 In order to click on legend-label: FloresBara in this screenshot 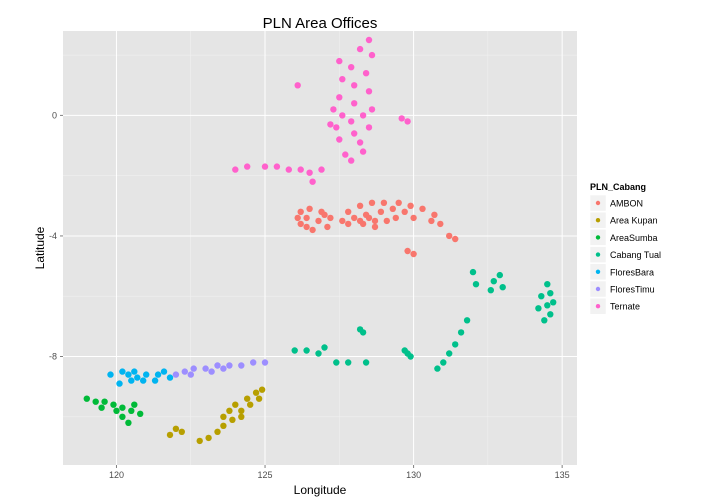, I will do `click(632, 272)`.